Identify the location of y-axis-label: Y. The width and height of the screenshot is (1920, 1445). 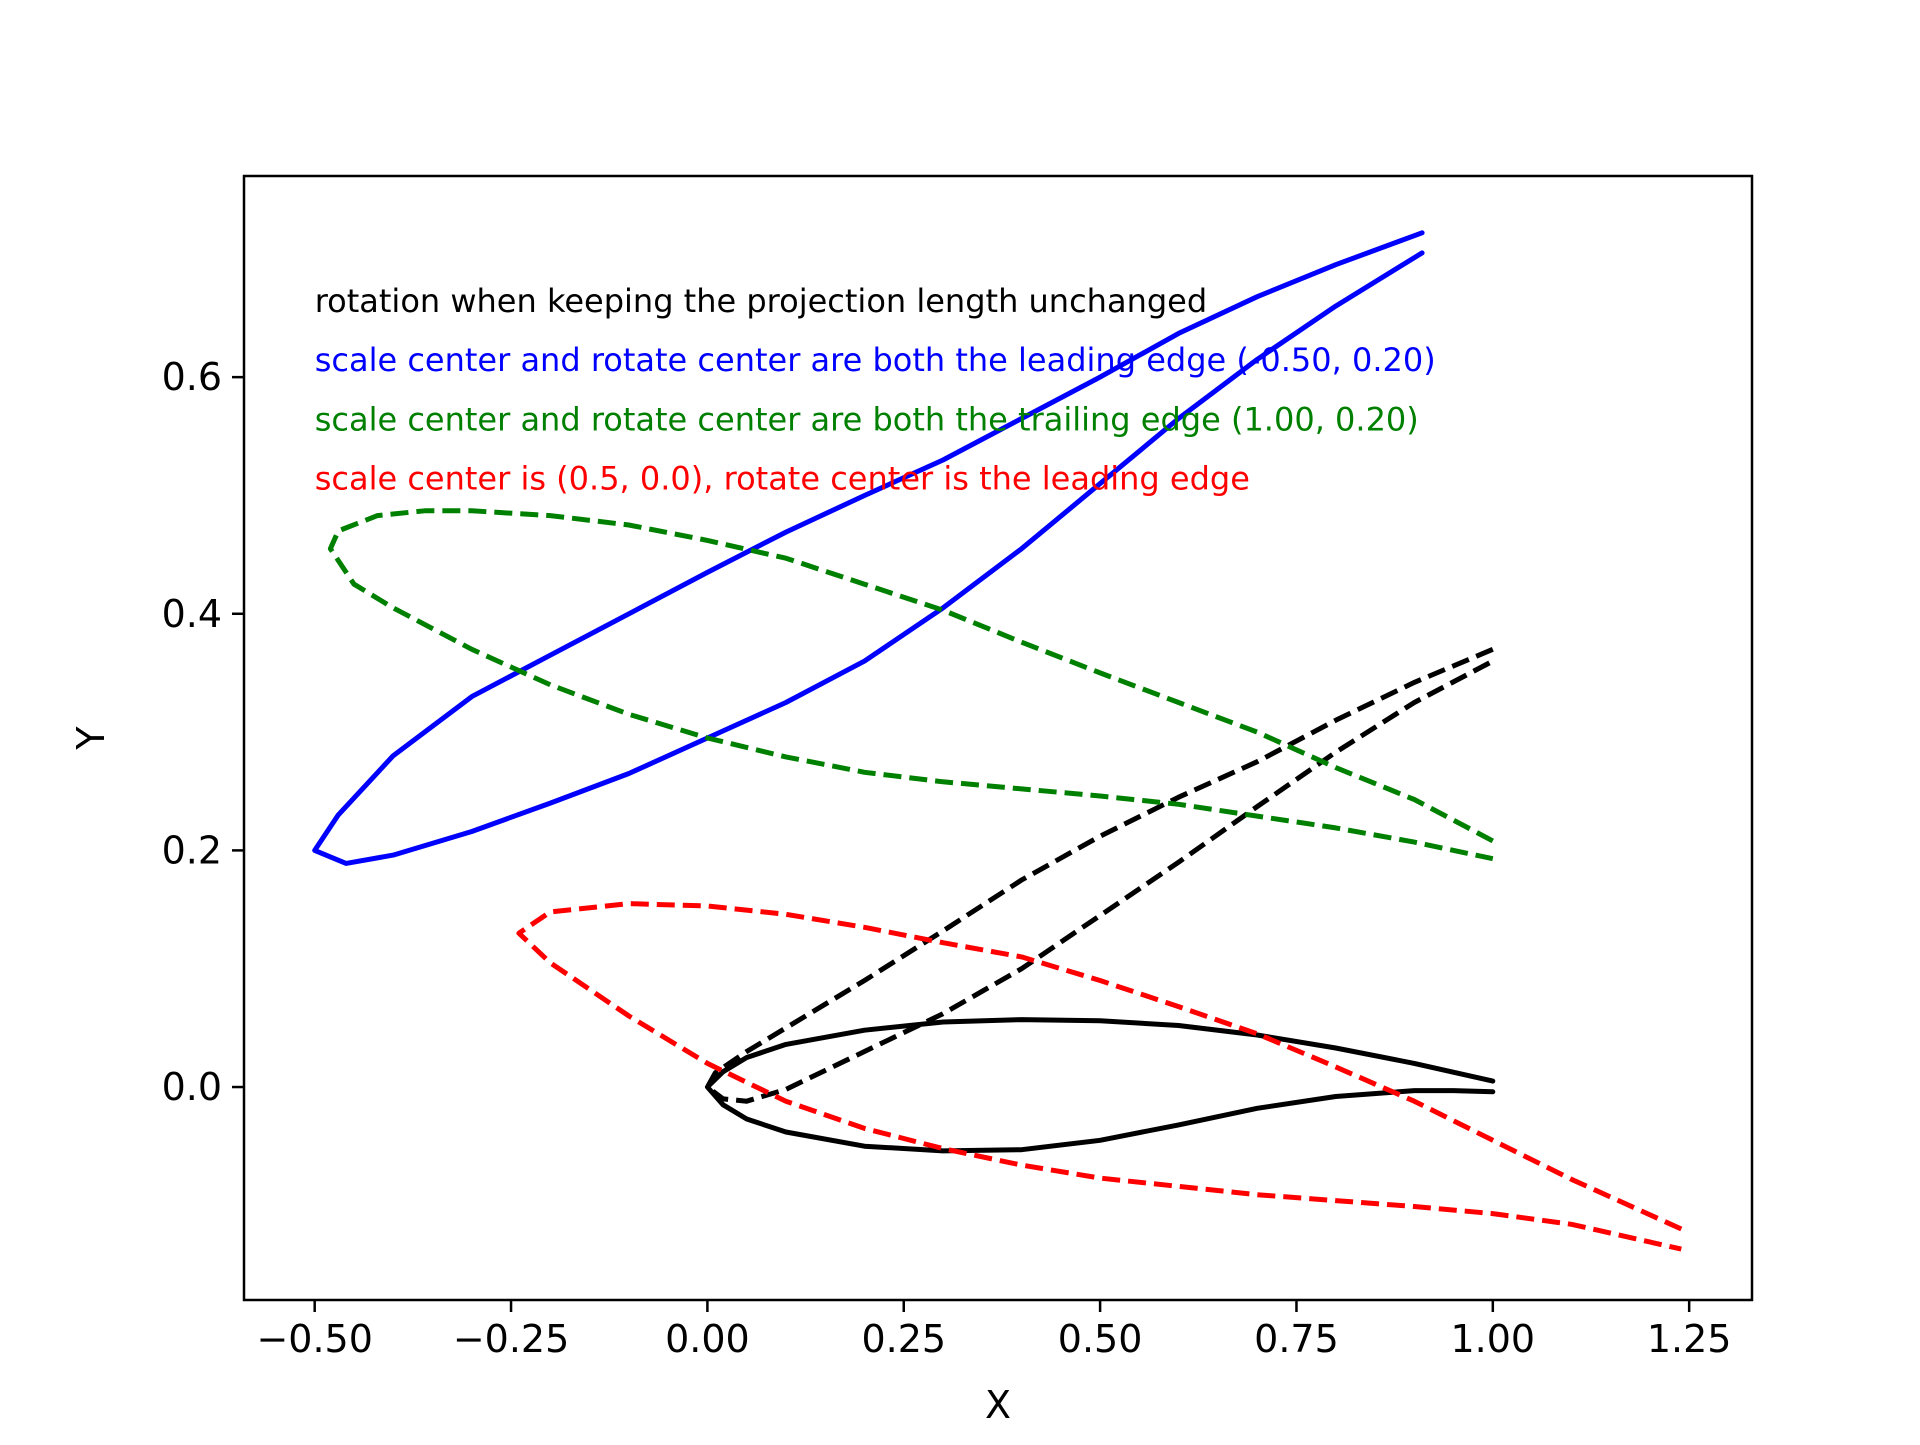
(91, 738).